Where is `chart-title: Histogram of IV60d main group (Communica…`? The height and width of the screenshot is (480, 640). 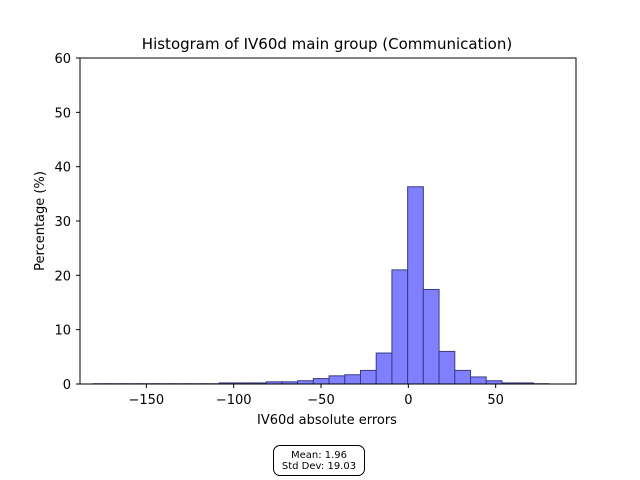
chart-title: Histogram of IV60d main group (Communica… is located at coordinates (327, 44).